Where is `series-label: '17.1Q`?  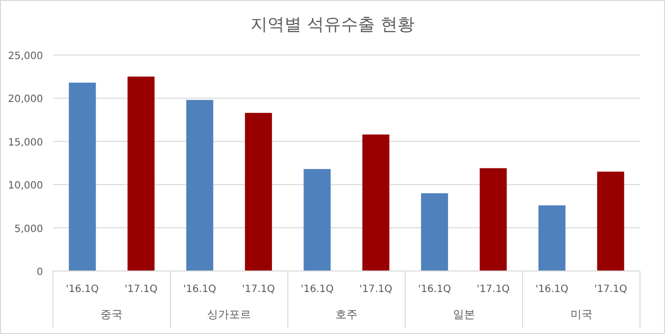
series-label: '17.1Q is located at coordinates (611, 289).